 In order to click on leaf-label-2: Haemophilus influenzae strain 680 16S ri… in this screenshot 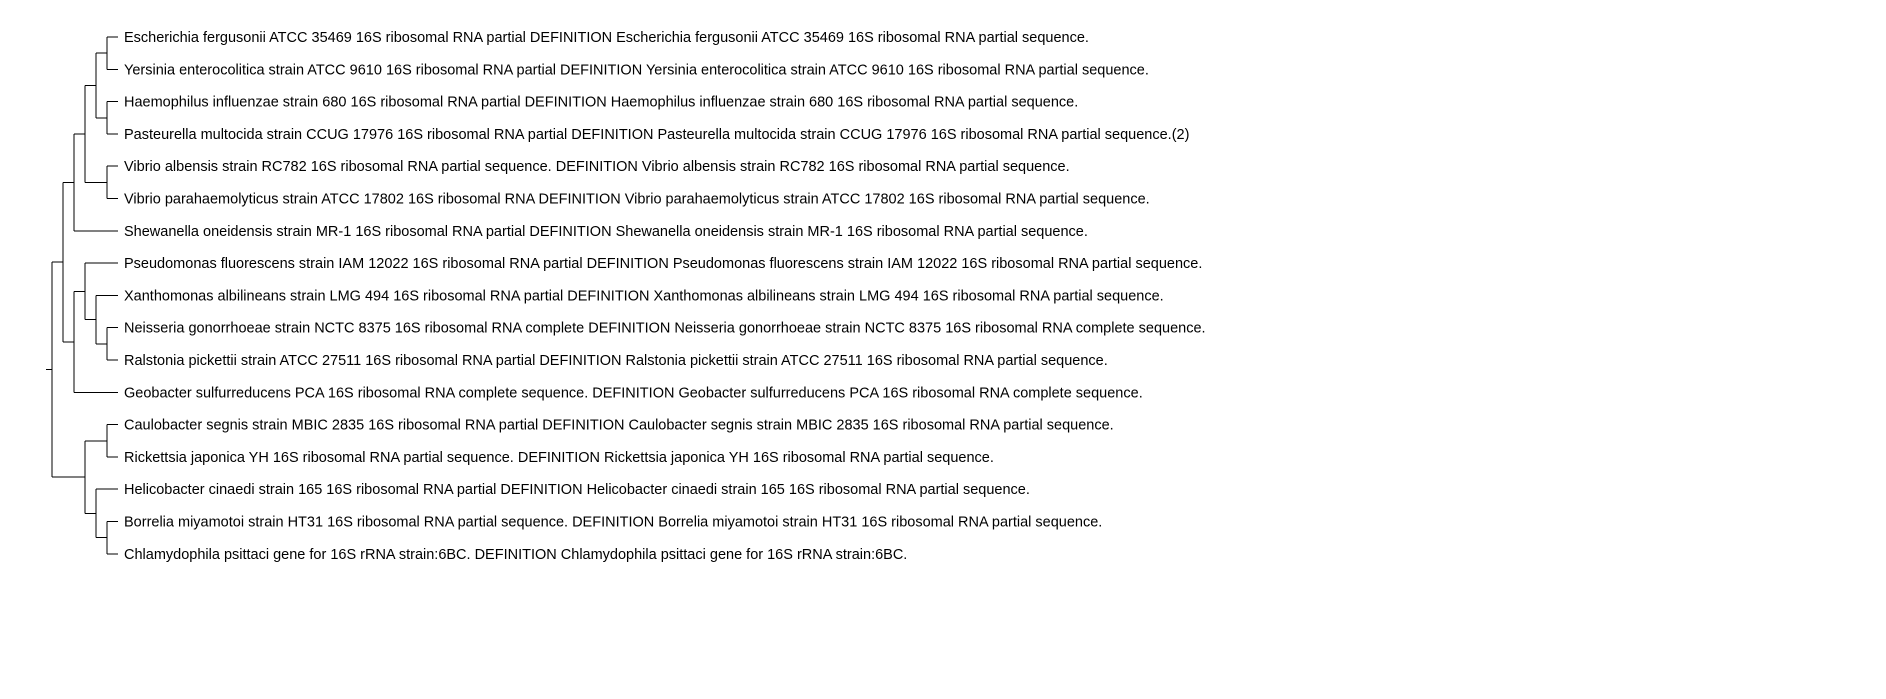, I will do `click(601, 103)`.